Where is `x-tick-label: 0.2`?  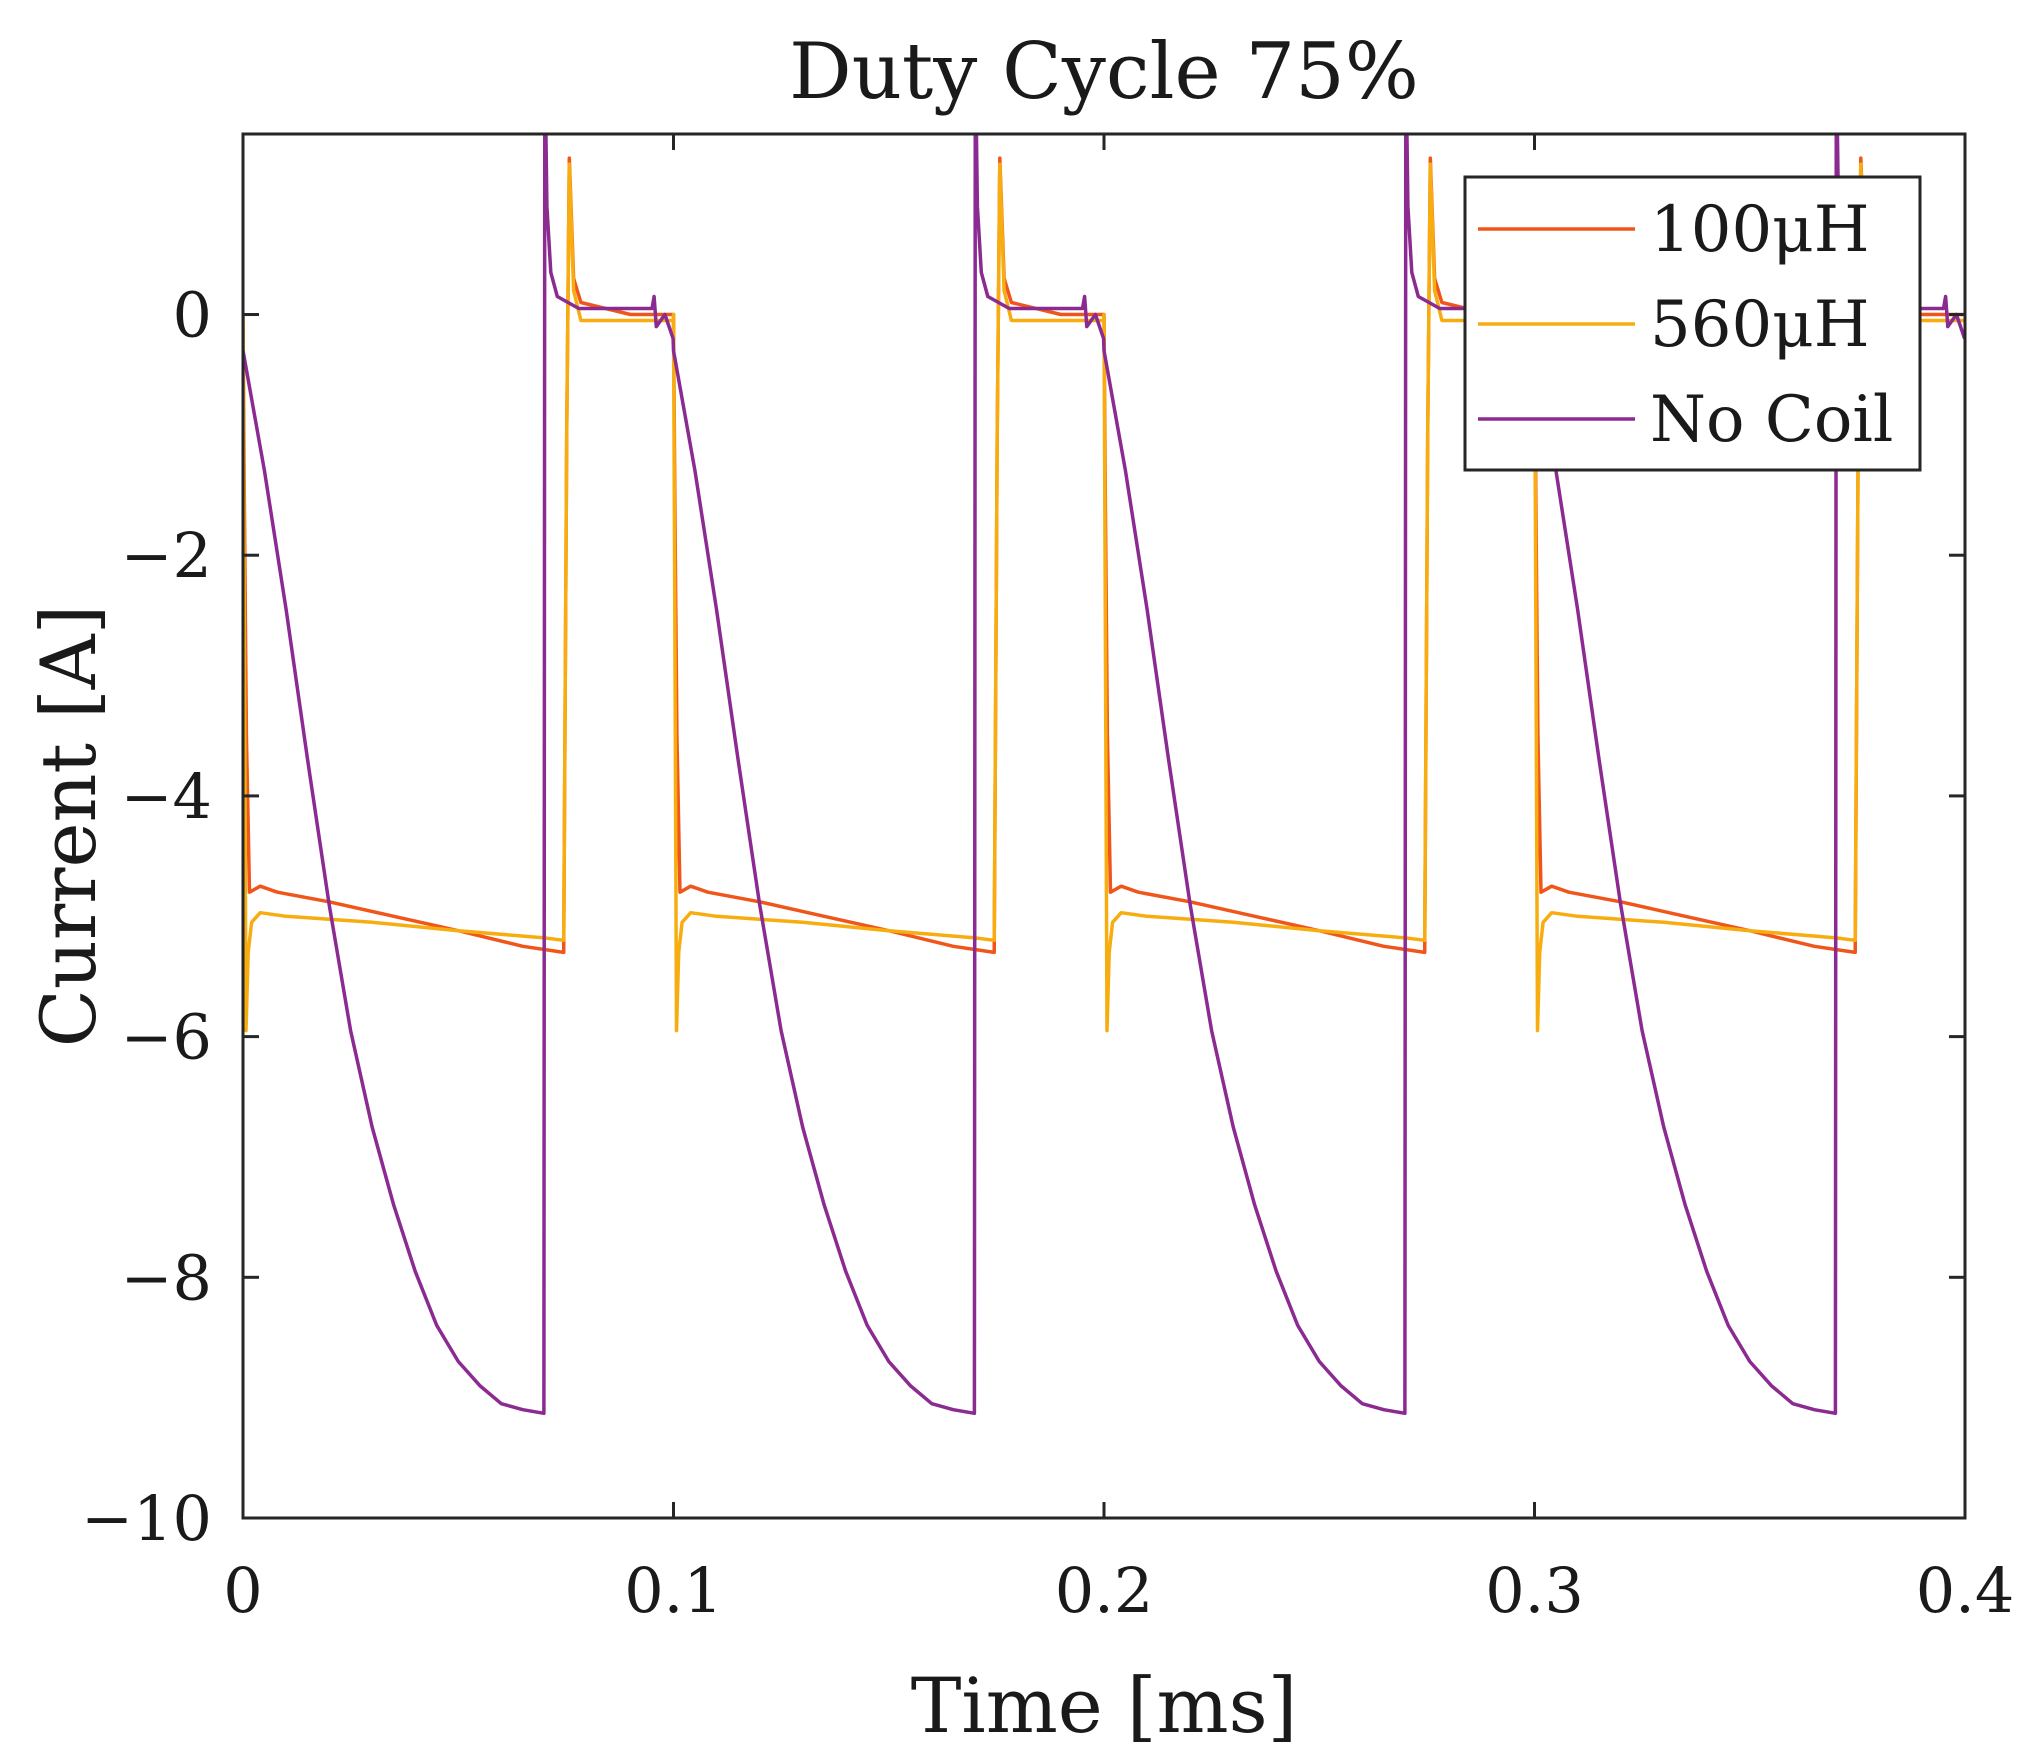 x-tick-label: 0.2 is located at coordinates (1104, 1590).